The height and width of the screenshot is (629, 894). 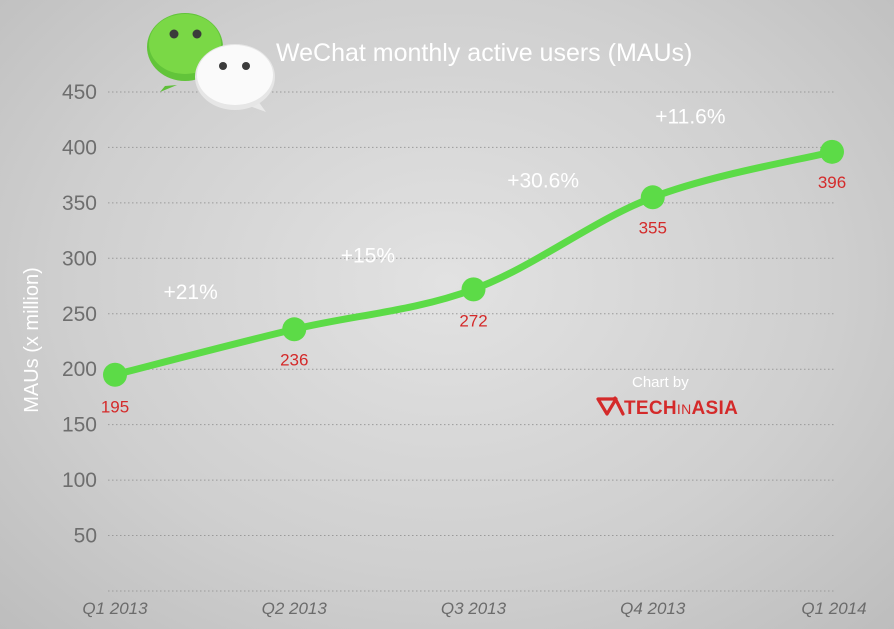 I want to click on techinasia-logo: TECHINASIA, so click(x=667, y=407).